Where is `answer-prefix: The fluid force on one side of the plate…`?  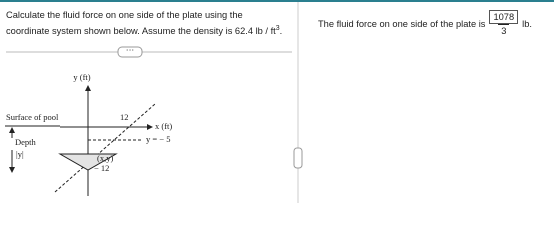 answer-prefix: The fluid force on one side of the plate… is located at coordinates (402, 23).